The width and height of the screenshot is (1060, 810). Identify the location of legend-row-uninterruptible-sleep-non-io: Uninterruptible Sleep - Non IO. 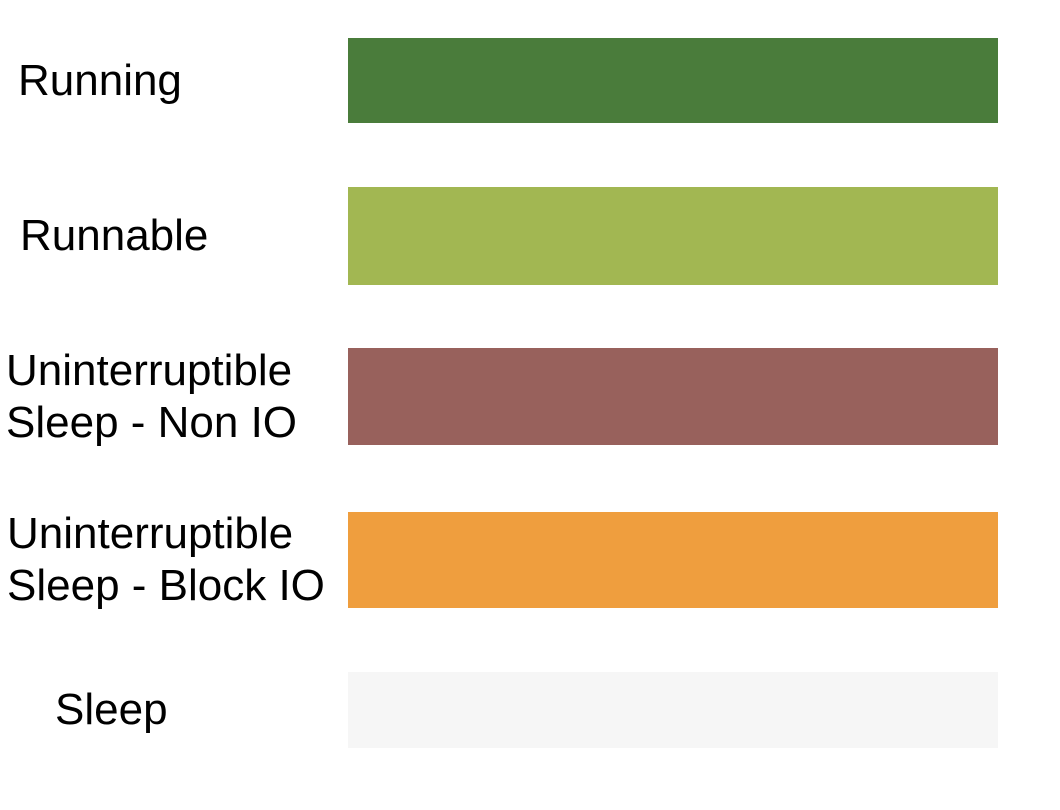
(530, 396).